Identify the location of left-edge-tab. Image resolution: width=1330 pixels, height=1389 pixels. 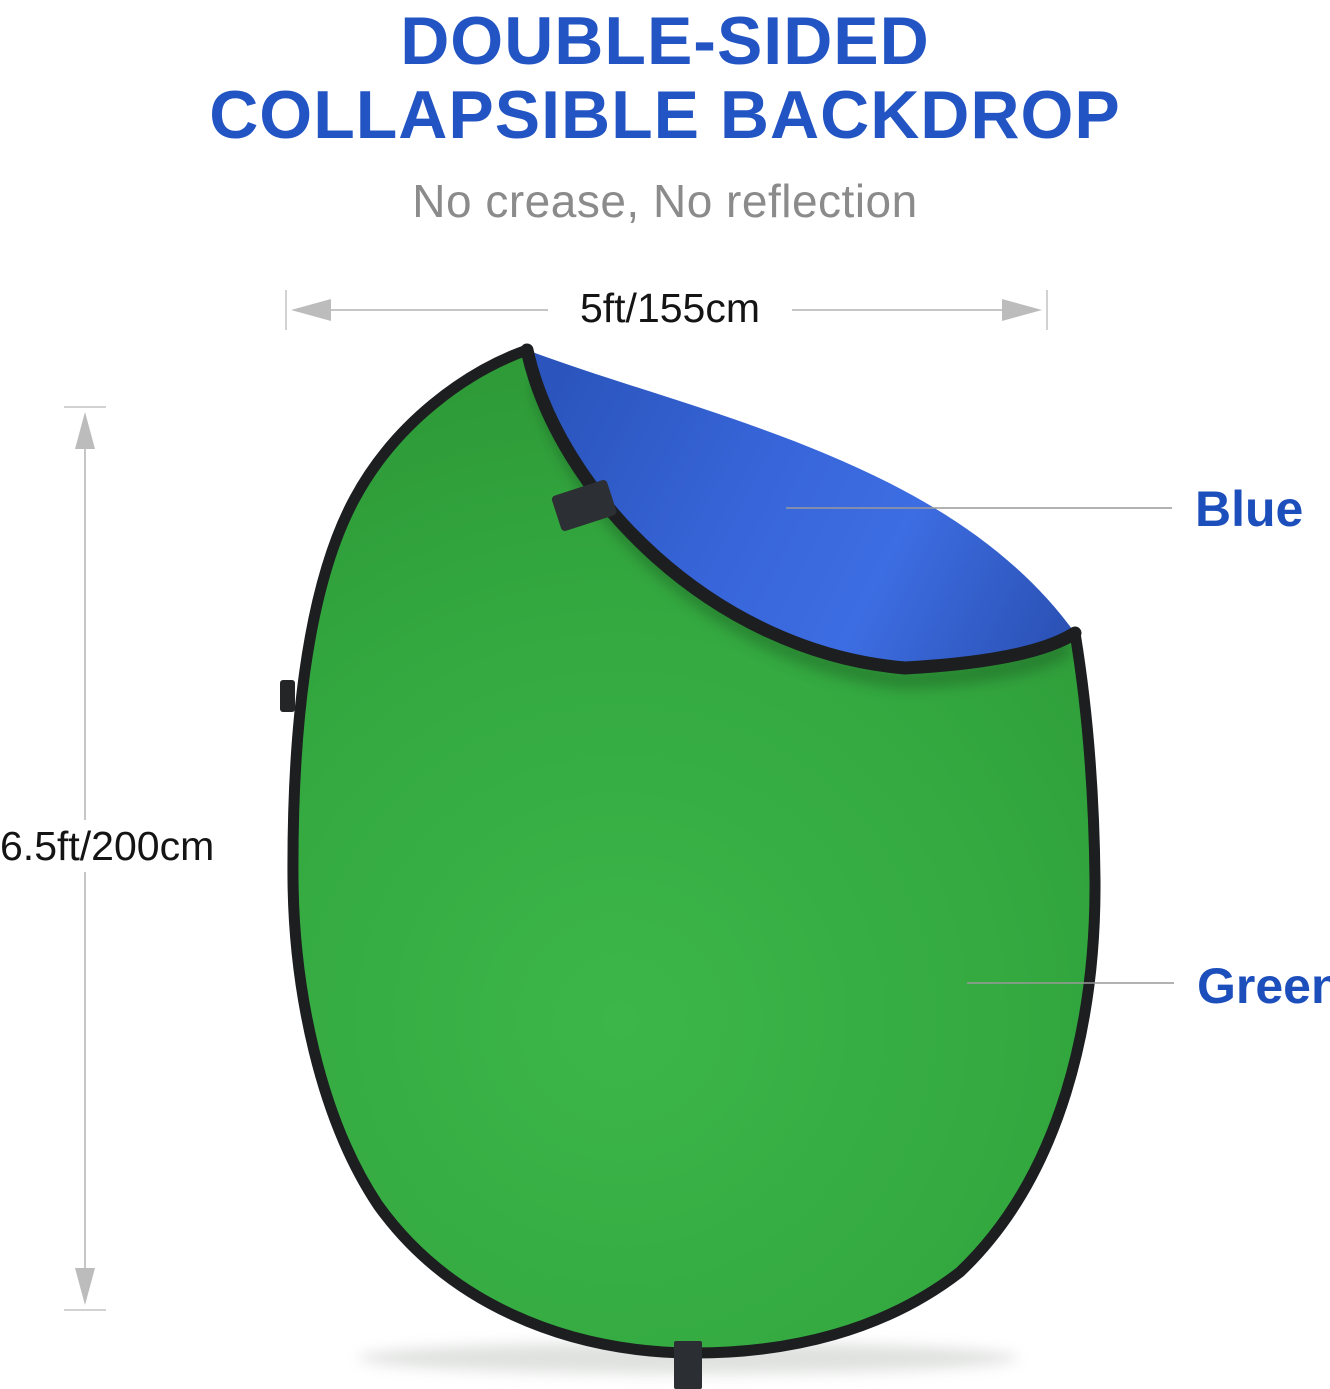
(287, 696).